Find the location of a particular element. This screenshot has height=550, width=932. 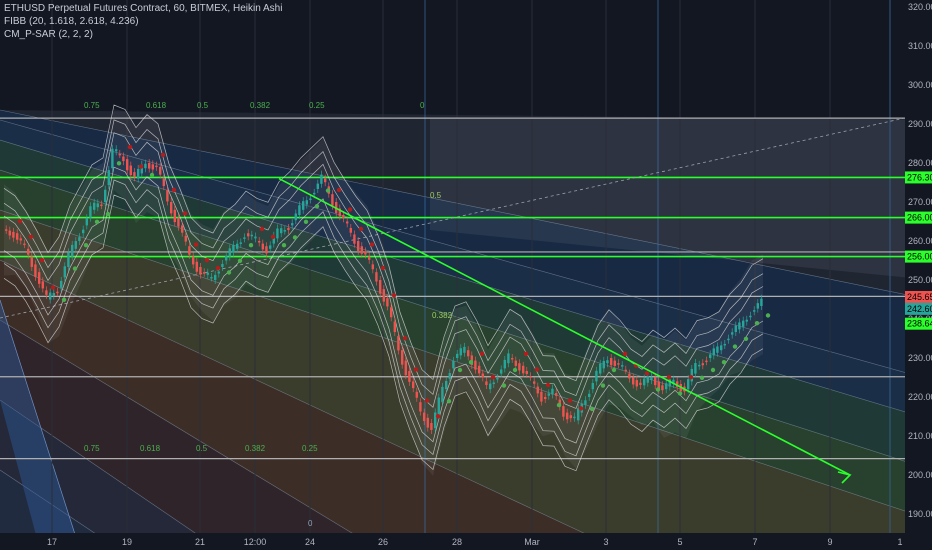

price-tag-label: 245.65 is located at coordinates (919, 297).